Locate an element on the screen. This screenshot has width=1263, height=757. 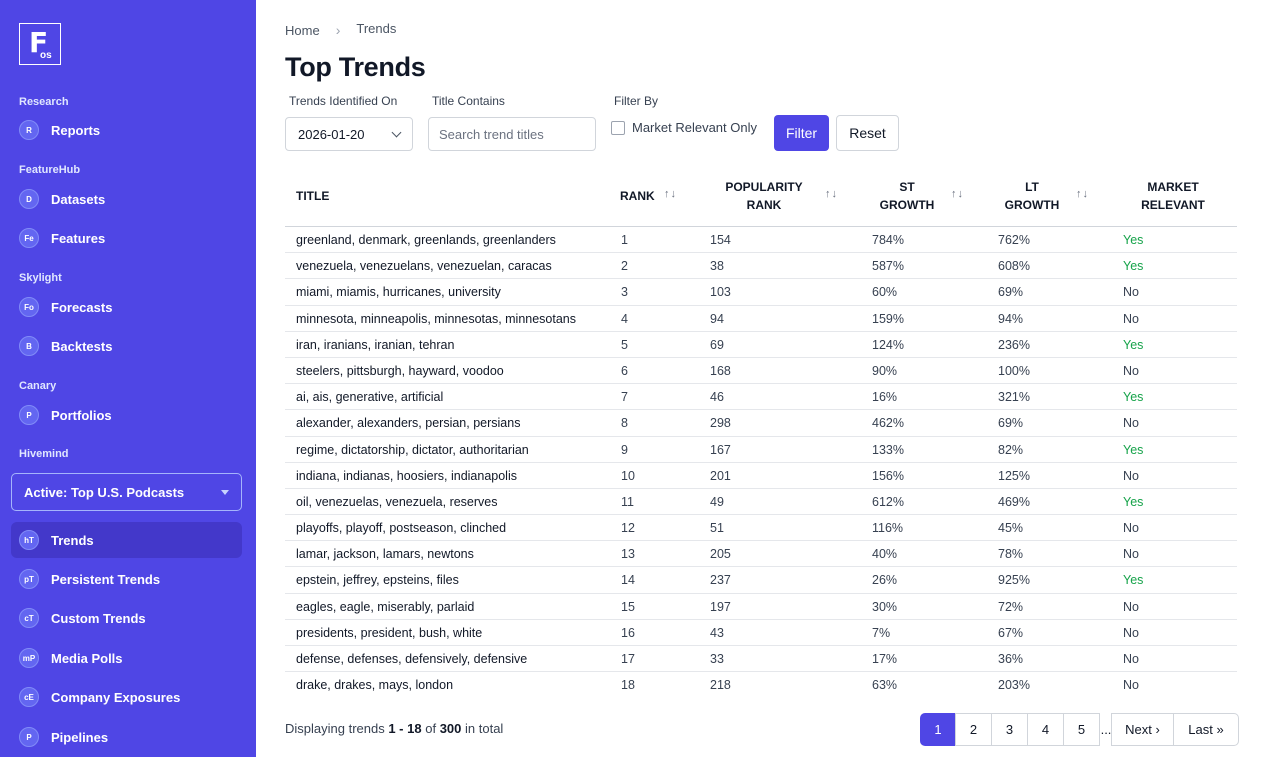
col-rank: RANK is located at coordinates (637, 196).